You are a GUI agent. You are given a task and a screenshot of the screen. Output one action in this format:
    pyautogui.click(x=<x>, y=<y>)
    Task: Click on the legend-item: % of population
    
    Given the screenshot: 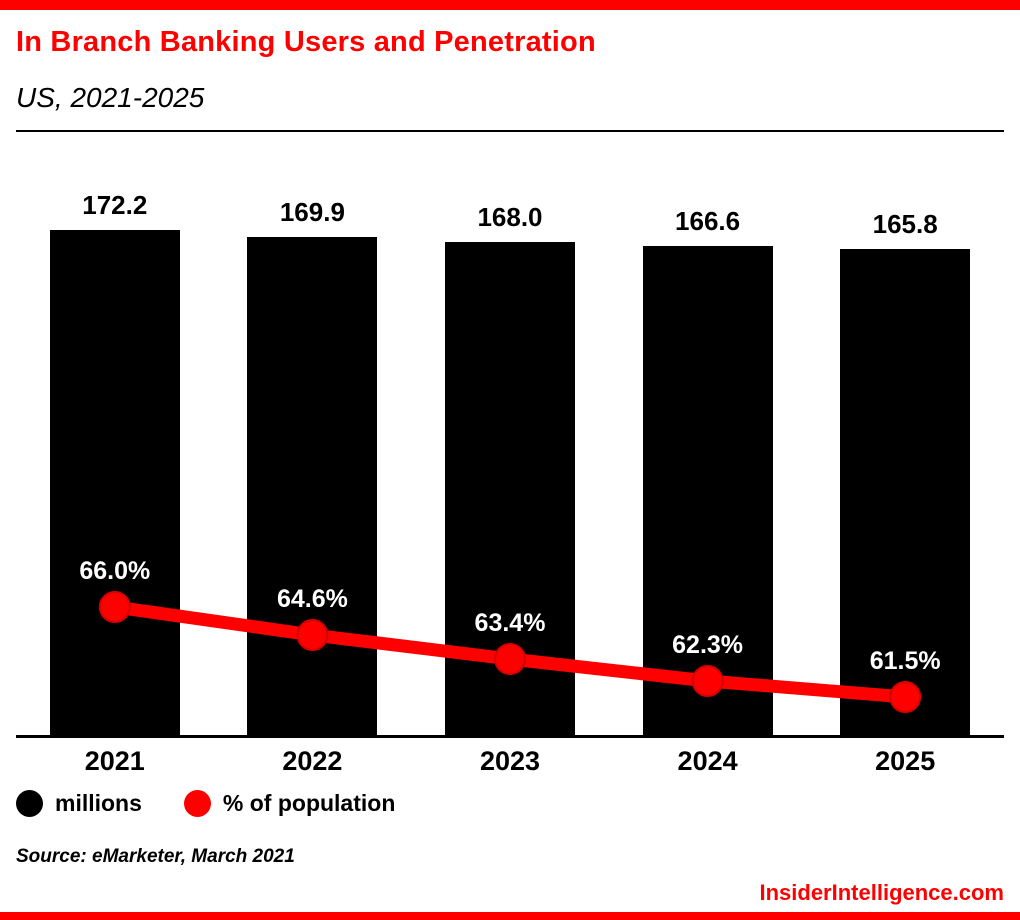 What is the action you would take?
    pyautogui.click(x=289, y=803)
    